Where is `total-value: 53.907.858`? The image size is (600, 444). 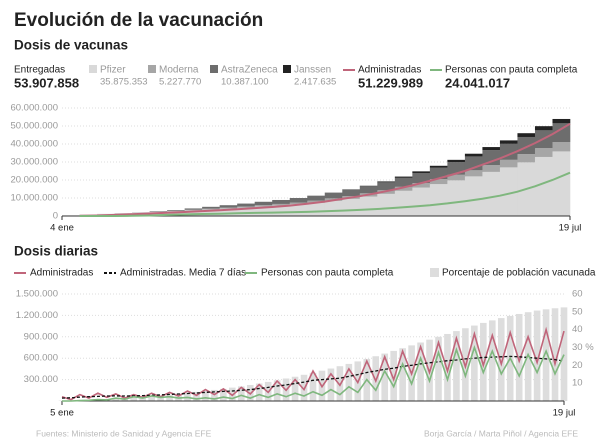
total-value: 53.907.858 is located at coordinates (46, 82).